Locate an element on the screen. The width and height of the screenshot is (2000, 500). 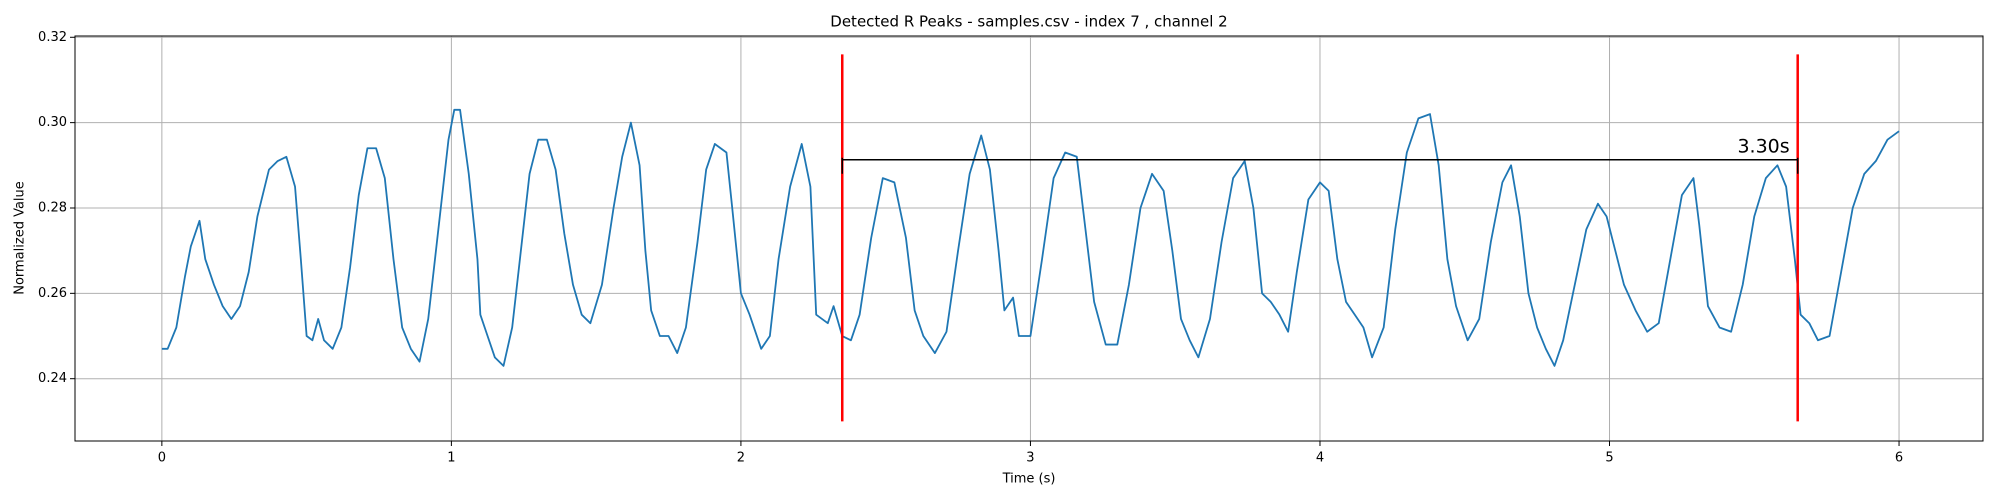
y-tick-label: 0.30 is located at coordinates (52, 122).